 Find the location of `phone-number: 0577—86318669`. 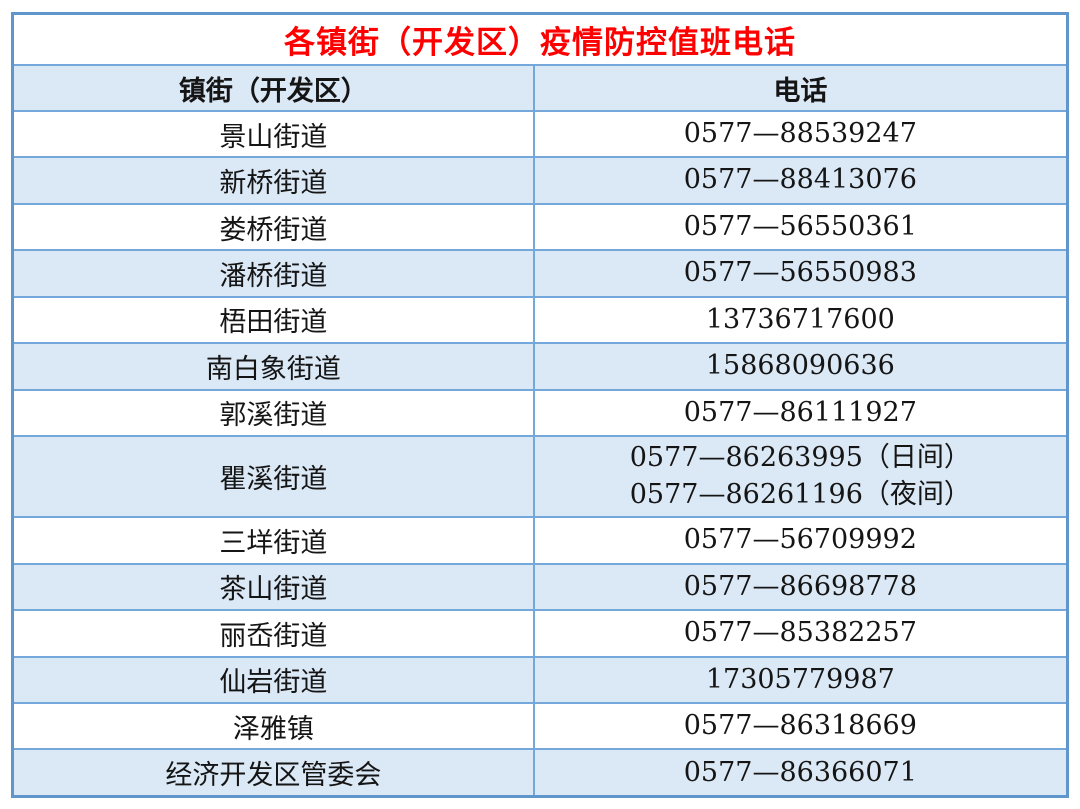

phone-number: 0577—86318669 is located at coordinates (800, 725).